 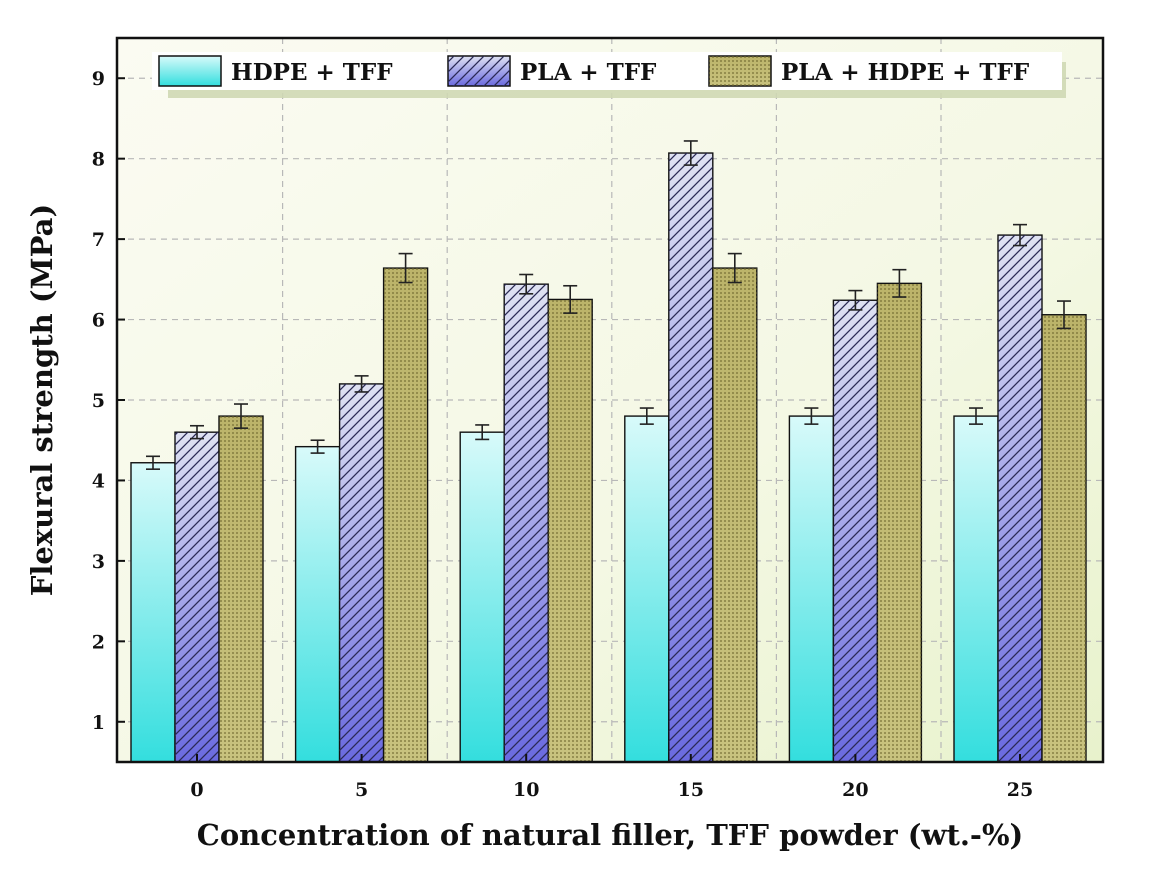 What do you see at coordinates (526, 790) in the screenshot?
I see `x-tick-label: 10` at bounding box center [526, 790].